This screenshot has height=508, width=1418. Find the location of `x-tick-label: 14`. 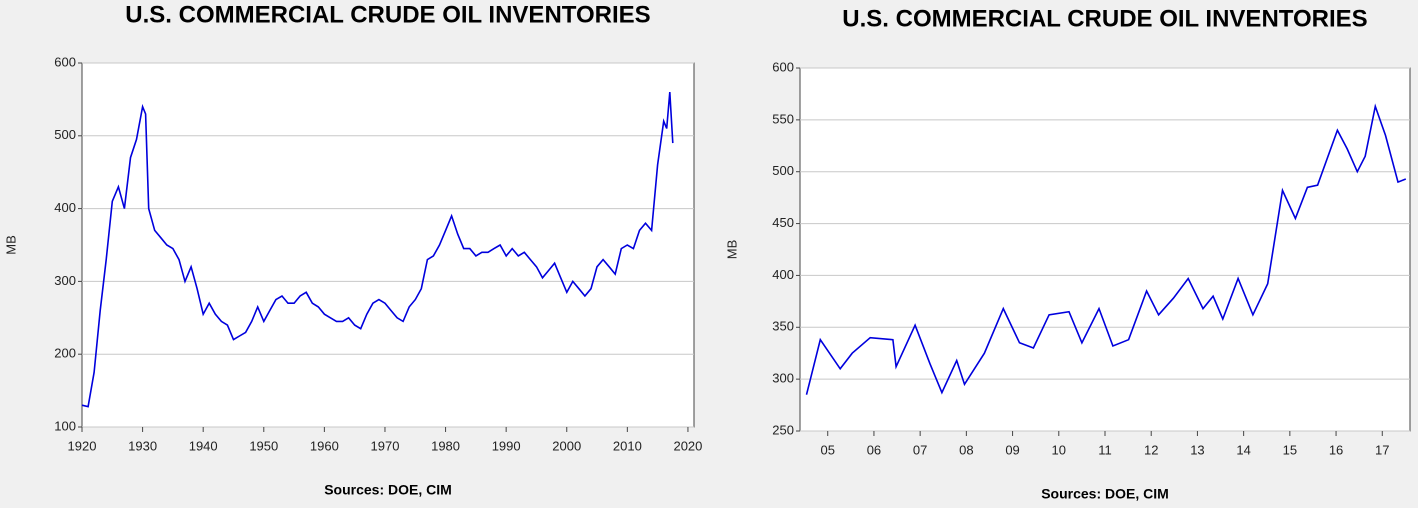

x-tick-label: 14 is located at coordinates (1243, 449).